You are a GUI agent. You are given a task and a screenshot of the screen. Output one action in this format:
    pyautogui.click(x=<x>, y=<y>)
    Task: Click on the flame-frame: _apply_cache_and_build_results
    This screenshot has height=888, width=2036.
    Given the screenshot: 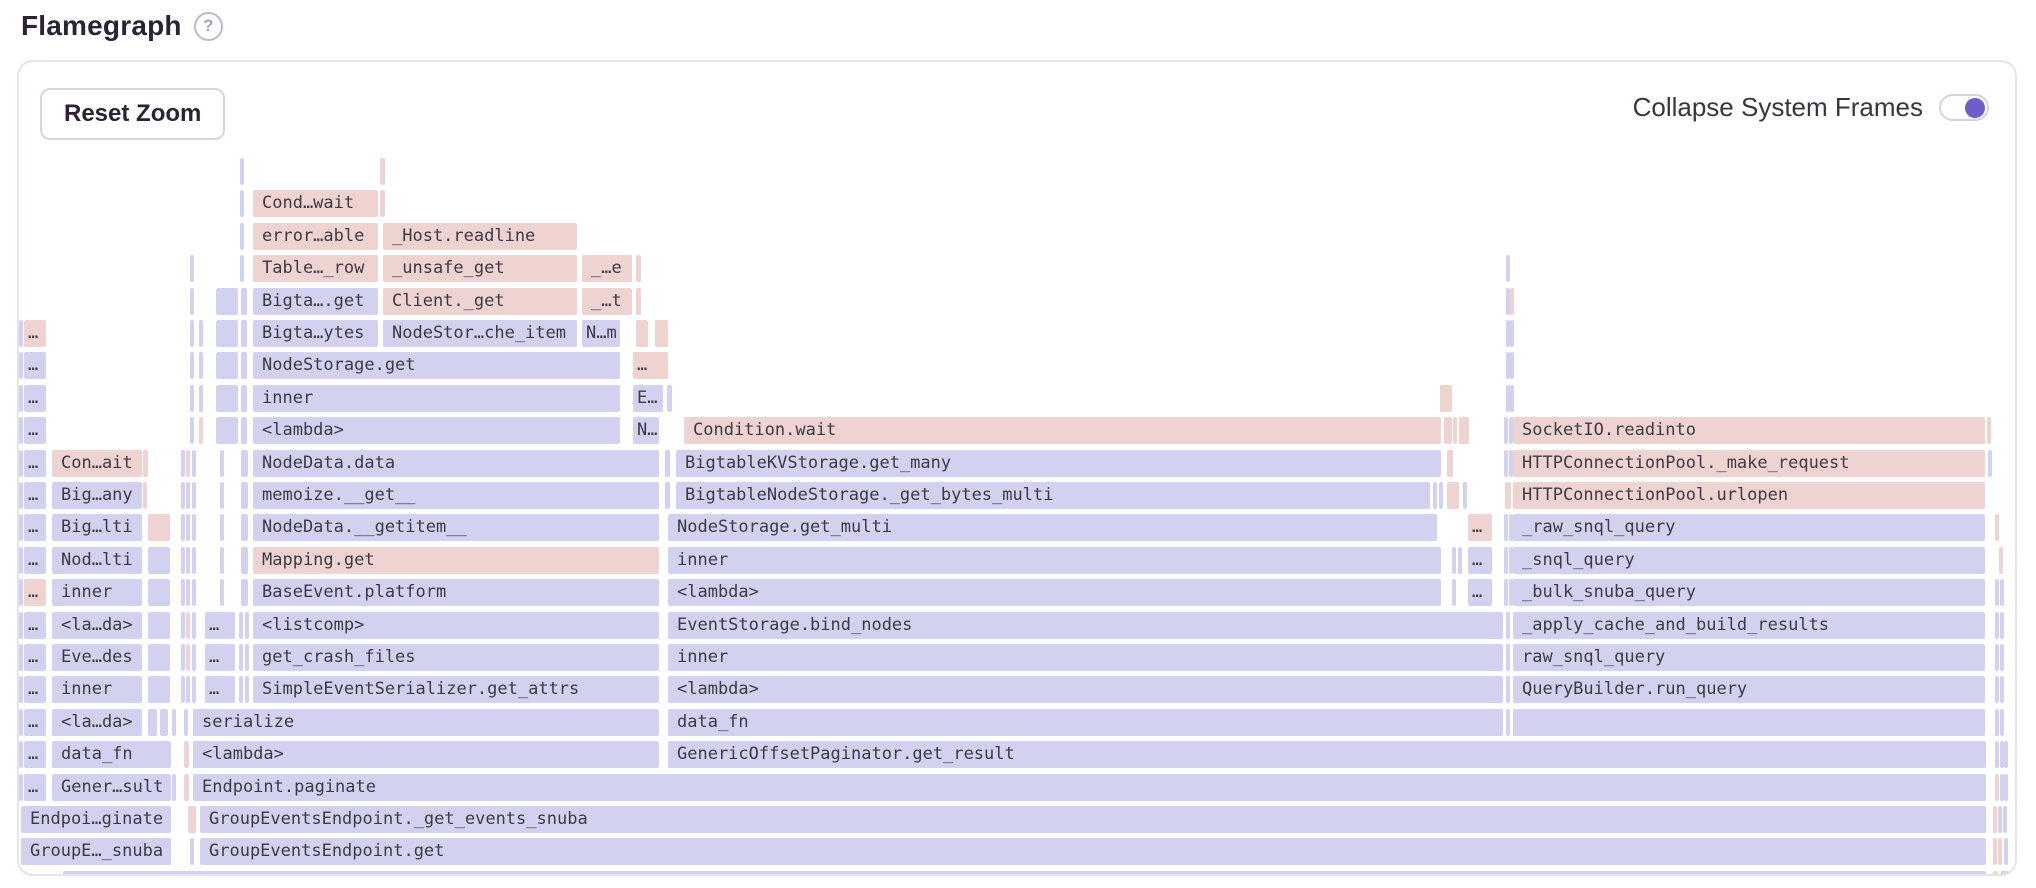 What is the action you would take?
    pyautogui.click(x=1749, y=625)
    